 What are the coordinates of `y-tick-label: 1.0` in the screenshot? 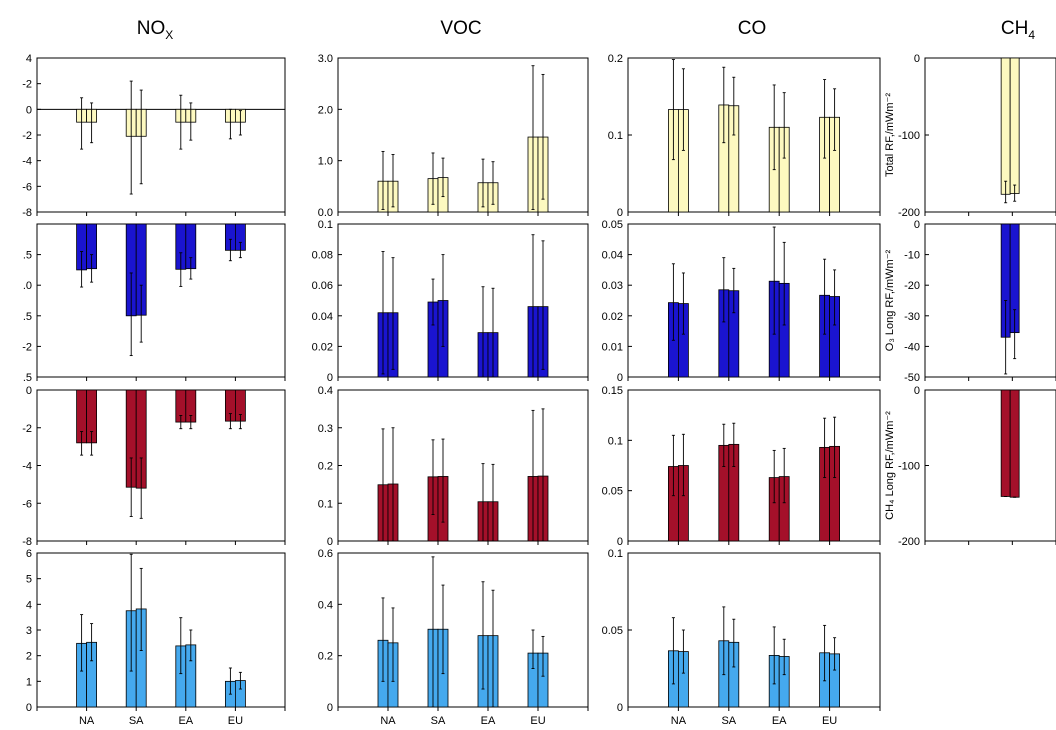 It's located at (325, 162).